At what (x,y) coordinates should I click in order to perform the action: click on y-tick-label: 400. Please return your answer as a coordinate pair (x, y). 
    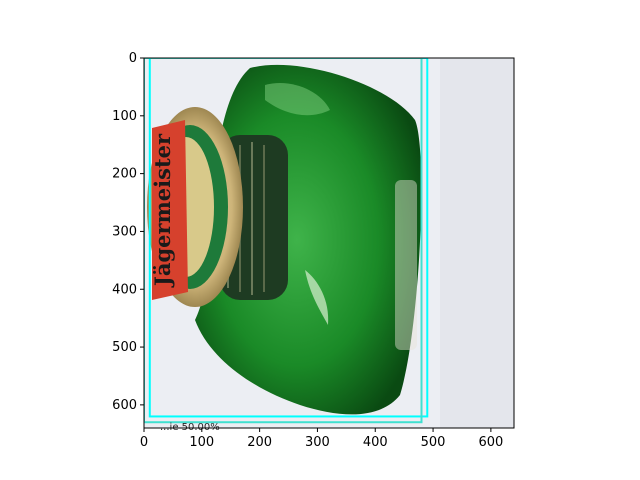
    Looking at the image, I should click on (124, 289).